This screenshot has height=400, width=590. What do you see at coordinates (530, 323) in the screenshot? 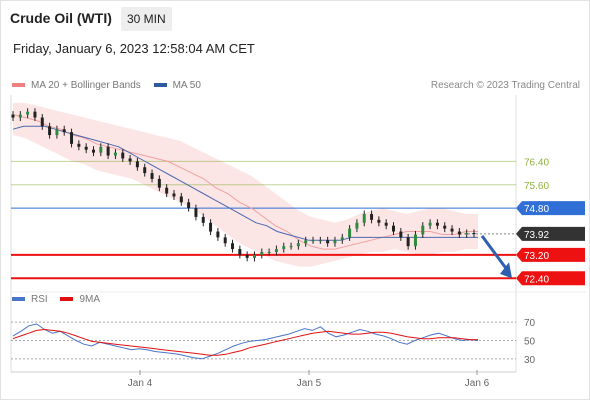
I see `rsi-tick-label: 70` at bounding box center [530, 323].